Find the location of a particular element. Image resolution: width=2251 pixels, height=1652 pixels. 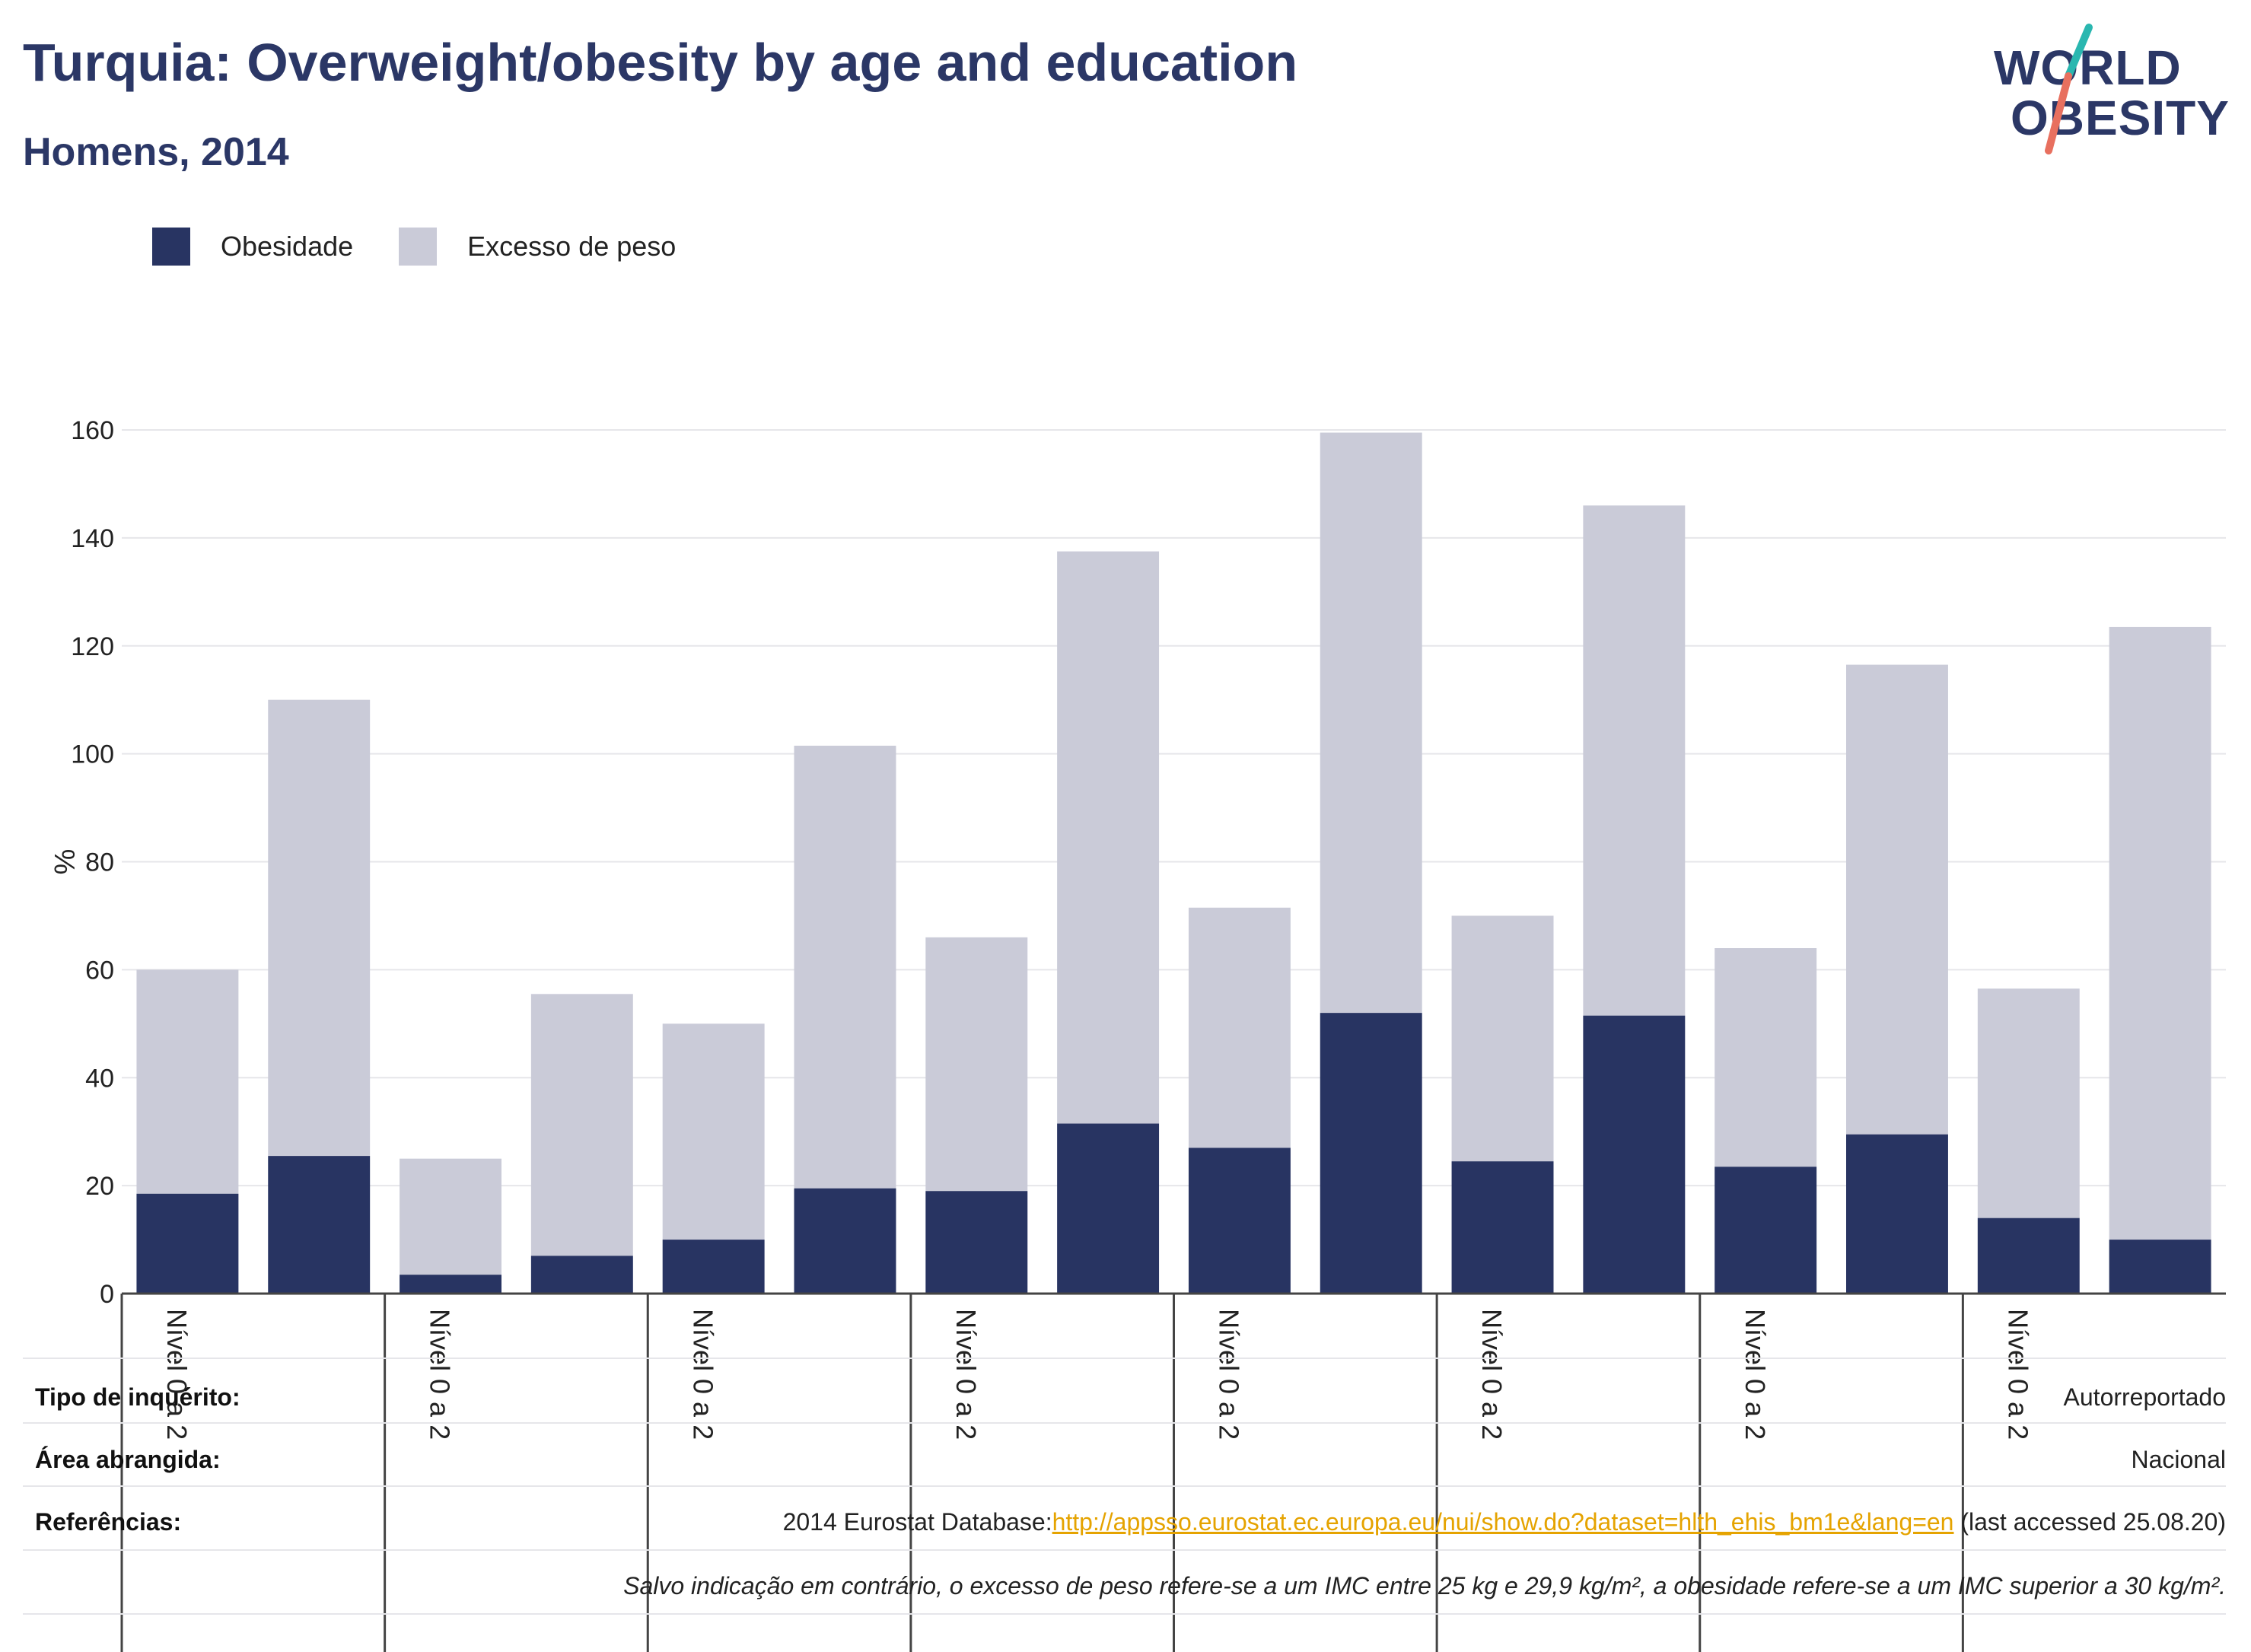

chart-subtitle: Homens, 2014 is located at coordinates (156, 152).